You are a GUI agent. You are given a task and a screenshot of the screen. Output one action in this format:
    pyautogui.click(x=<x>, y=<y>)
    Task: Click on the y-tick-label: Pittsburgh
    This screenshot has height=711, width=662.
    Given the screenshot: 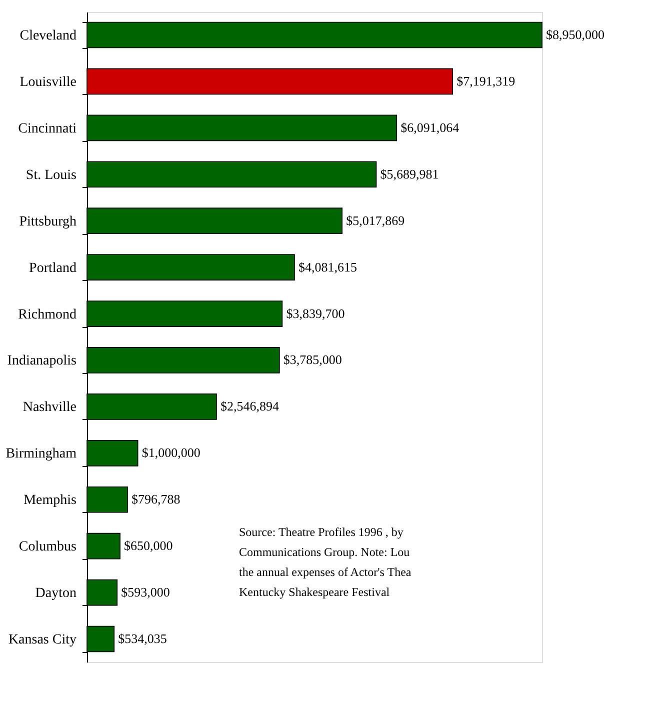 What is the action you would take?
    pyautogui.click(x=47, y=222)
    